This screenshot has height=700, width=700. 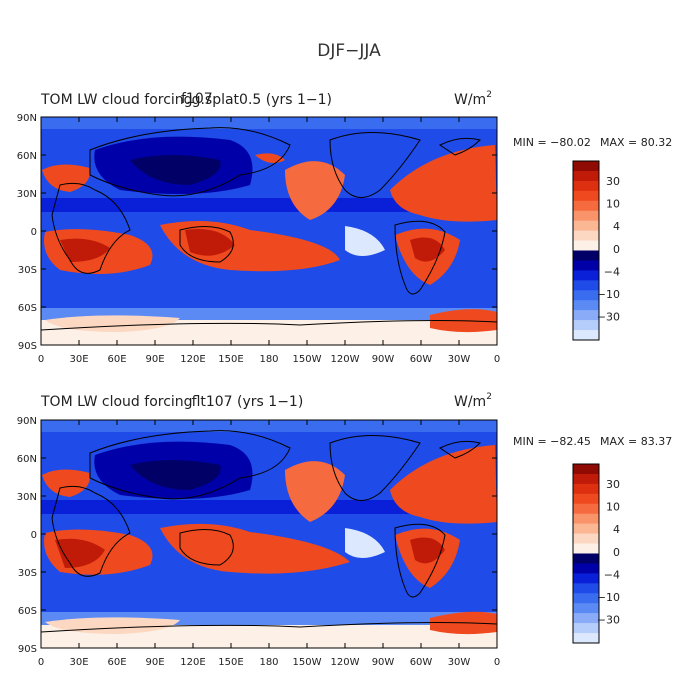 I want to click on panel-title: TOM LW cloud forcingg.splat0.5 (yrs 1−1), so click(x=186, y=100).